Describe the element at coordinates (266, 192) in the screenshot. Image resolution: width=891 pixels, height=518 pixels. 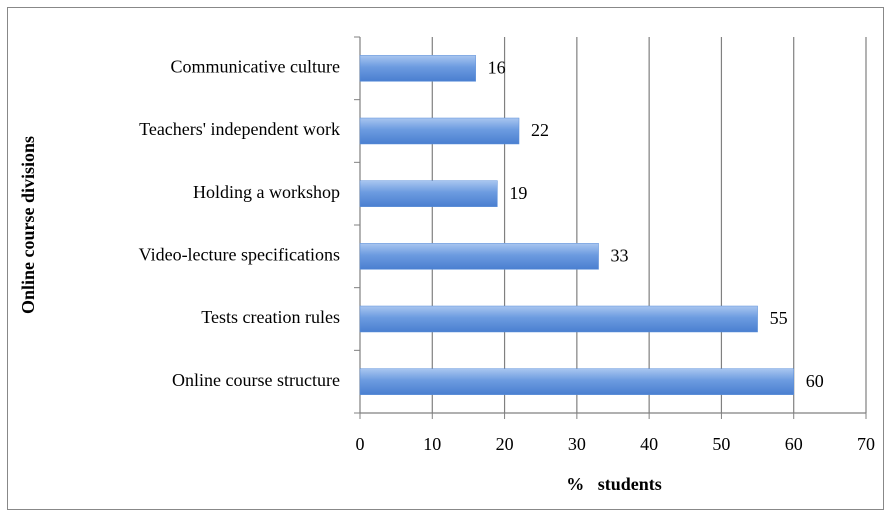
I see `y-tick-label: Holding a workshop` at that location.